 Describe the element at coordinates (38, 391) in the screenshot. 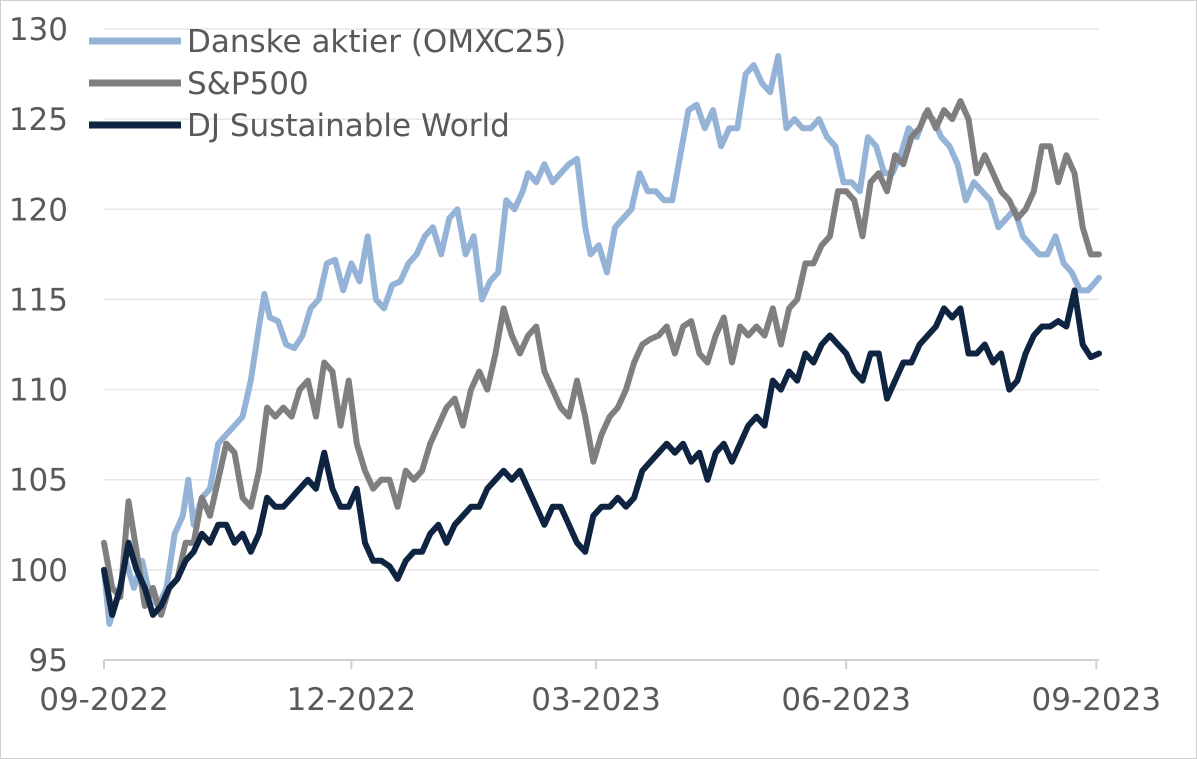

I see `y-tick-label: 110` at that location.